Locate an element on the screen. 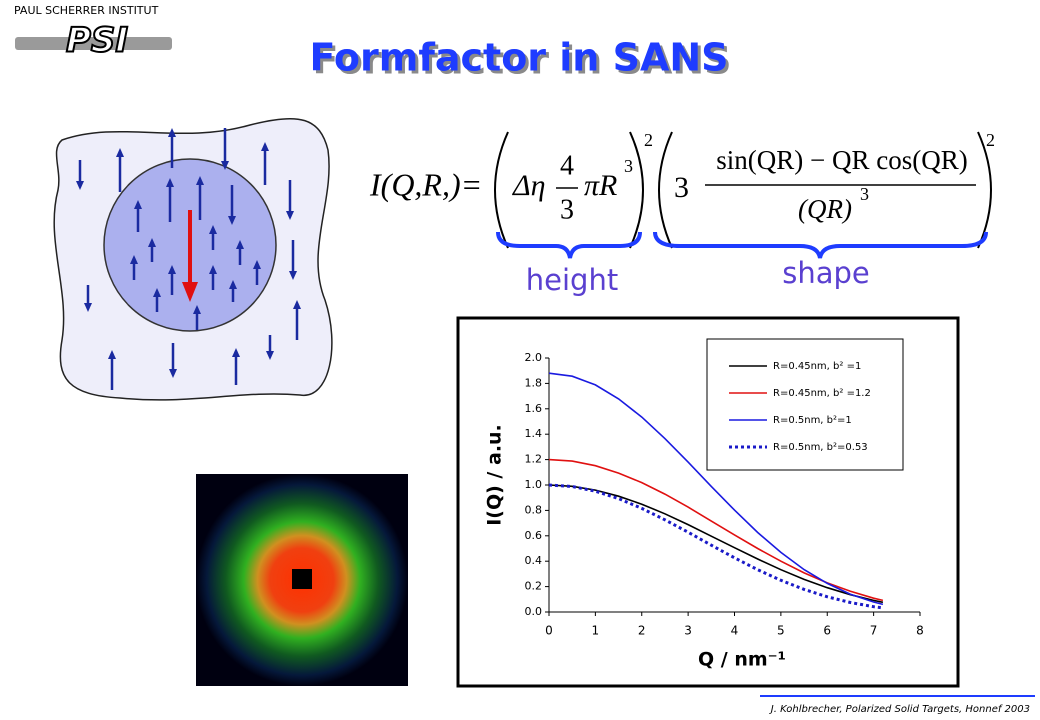 The width and height of the screenshot is (1040, 720). y-tick-label: 1.6 is located at coordinates (534, 408).